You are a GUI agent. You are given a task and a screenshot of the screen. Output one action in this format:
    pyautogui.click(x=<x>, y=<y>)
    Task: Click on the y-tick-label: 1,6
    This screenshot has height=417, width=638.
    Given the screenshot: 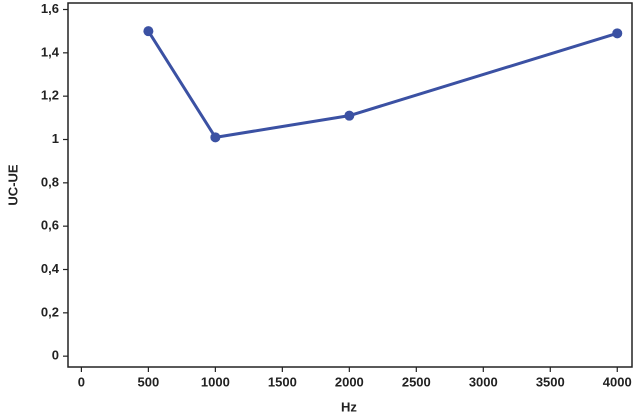 What is the action you would take?
    pyautogui.click(x=50, y=8)
    